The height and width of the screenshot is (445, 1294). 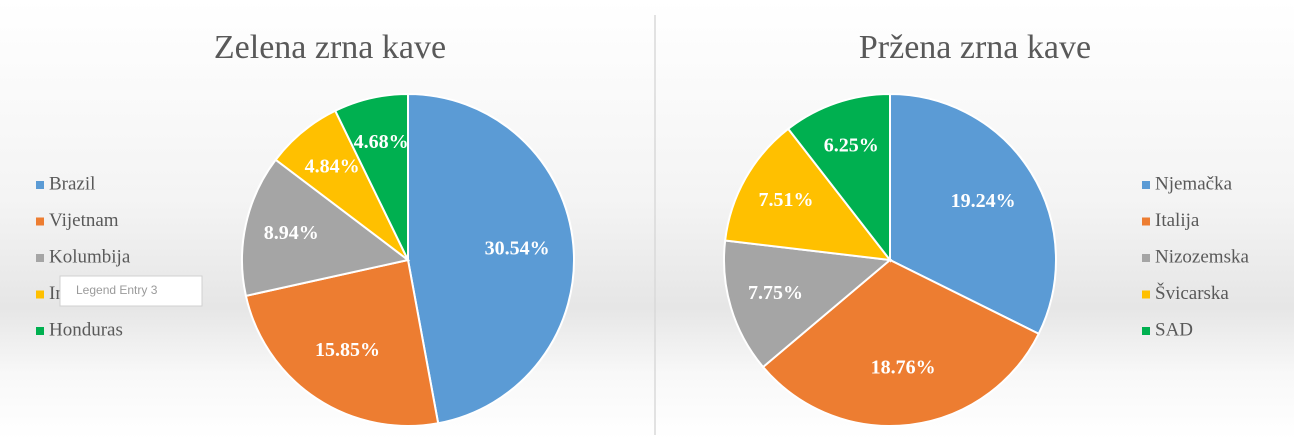 I want to click on tooltip: Legend Entry 3, so click(x=131, y=291).